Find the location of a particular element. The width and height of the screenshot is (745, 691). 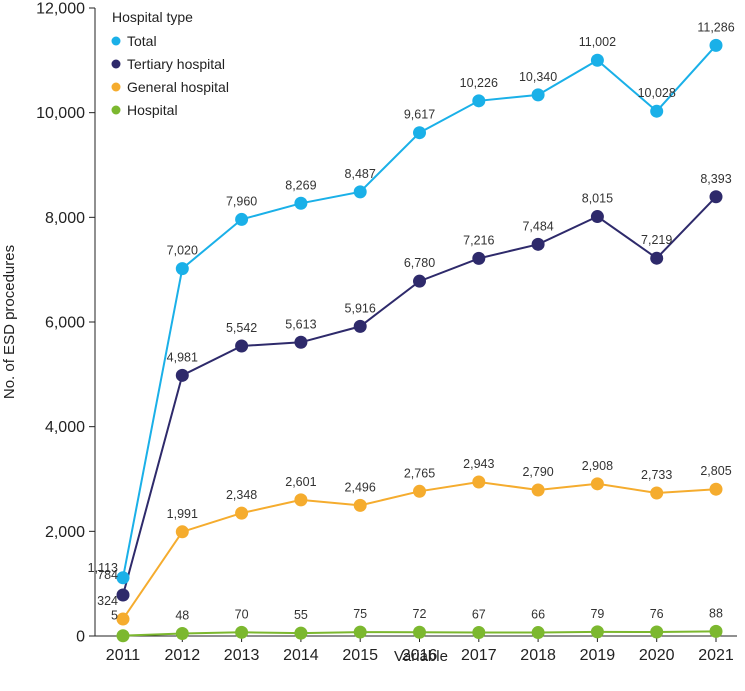

legend-marker-hospital is located at coordinates (116, 110).